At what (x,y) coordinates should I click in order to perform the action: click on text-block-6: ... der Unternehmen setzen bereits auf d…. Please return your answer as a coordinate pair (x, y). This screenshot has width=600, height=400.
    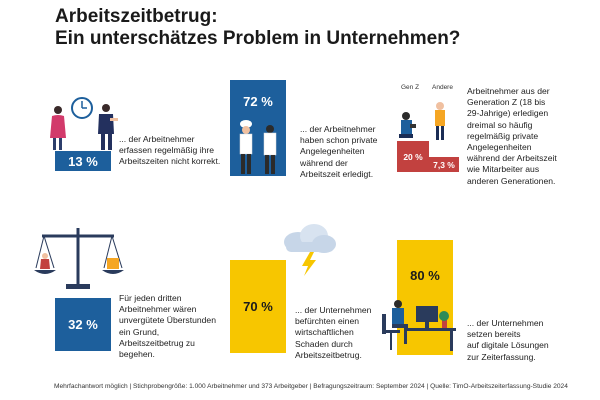
    Looking at the image, I should click on (524, 340).